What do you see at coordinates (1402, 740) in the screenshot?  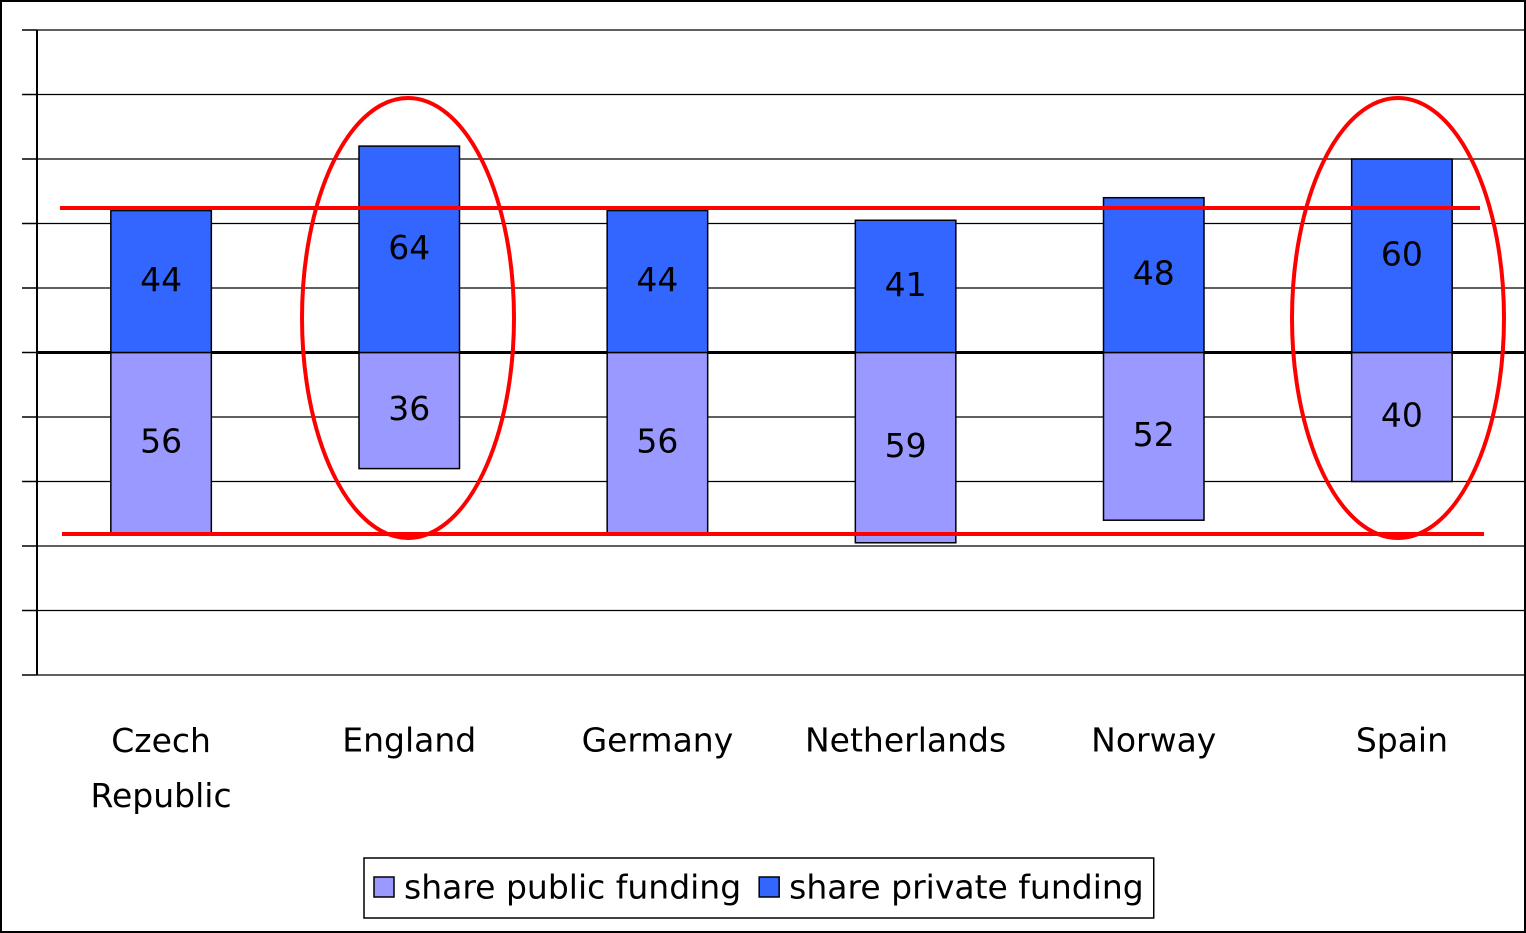 I see `x-tick-label: Spain` at bounding box center [1402, 740].